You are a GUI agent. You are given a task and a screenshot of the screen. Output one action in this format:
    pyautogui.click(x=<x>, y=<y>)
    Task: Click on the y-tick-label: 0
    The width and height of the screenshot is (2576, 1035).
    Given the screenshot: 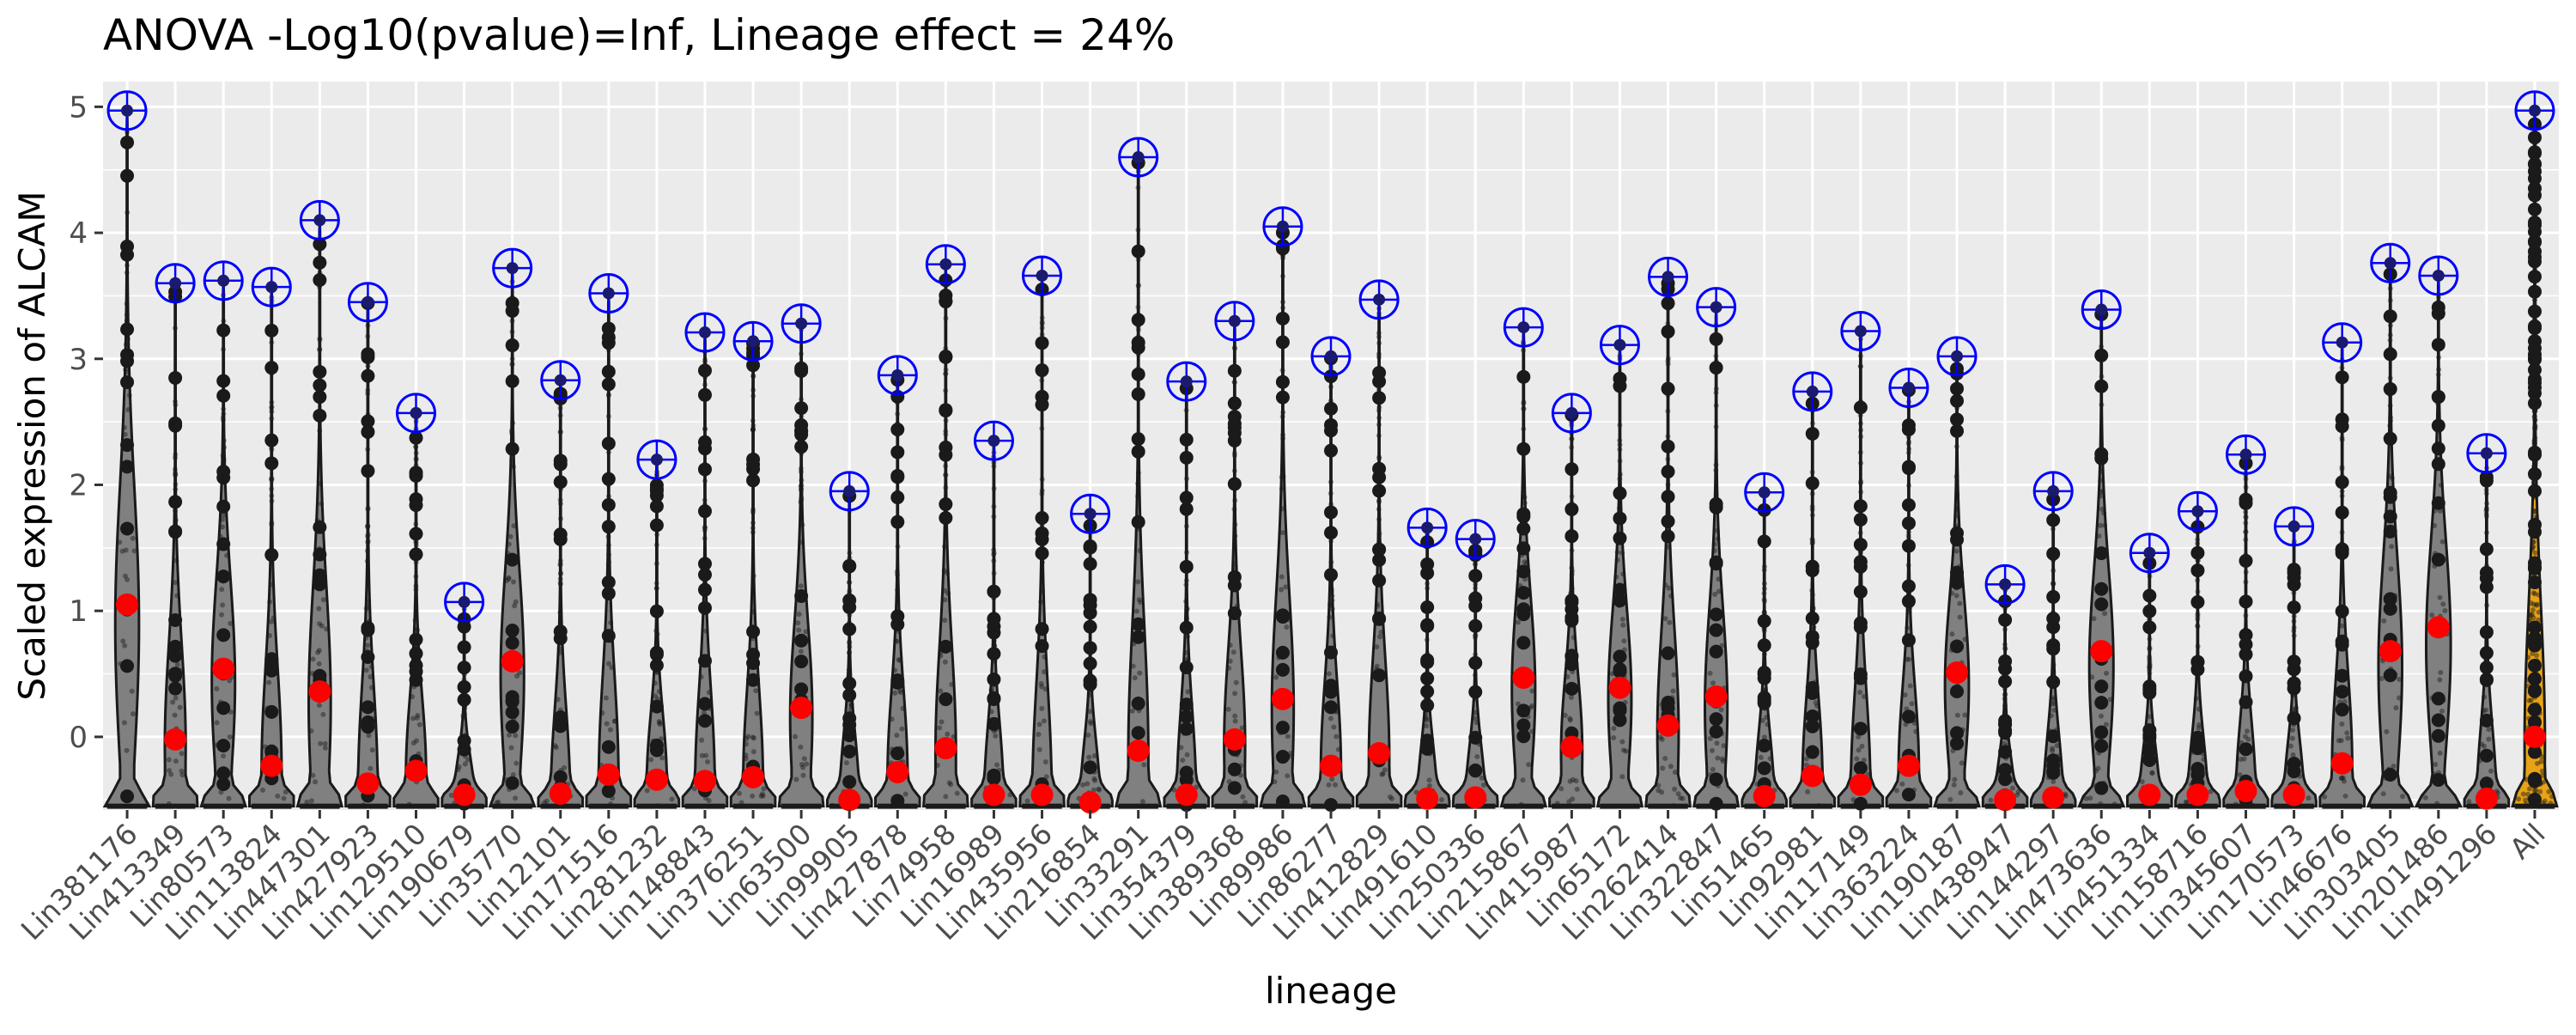 What is the action you would take?
    pyautogui.click(x=78, y=738)
    